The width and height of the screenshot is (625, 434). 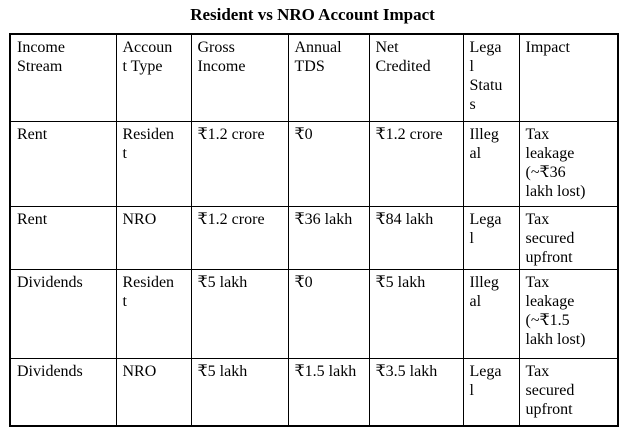 What do you see at coordinates (239, 77) in the screenshot?
I see `column-header-gross-income: Gross Income` at bounding box center [239, 77].